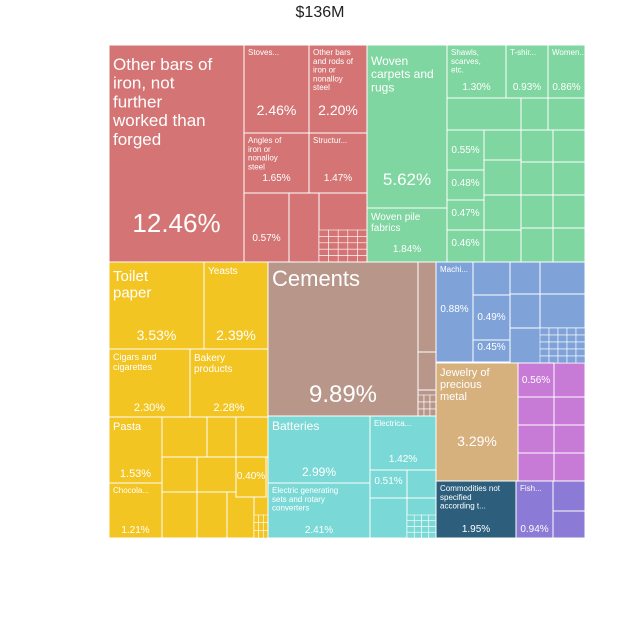 The width and height of the screenshot is (640, 640). What do you see at coordinates (338, 110) in the screenshot?
I see `cell-value: 2.20%` at bounding box center [338, 110].